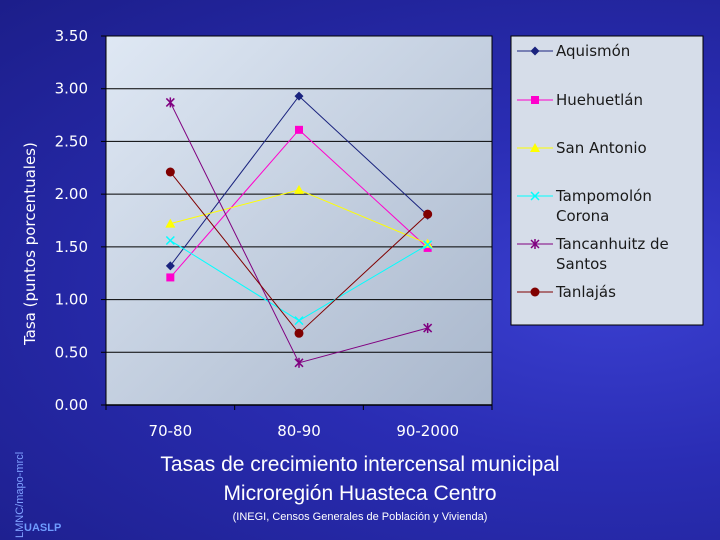 The width and height of the screenshot is (720, 540). I want to click on legend-label-san-antonio: San Antonio, so click(601, 148).